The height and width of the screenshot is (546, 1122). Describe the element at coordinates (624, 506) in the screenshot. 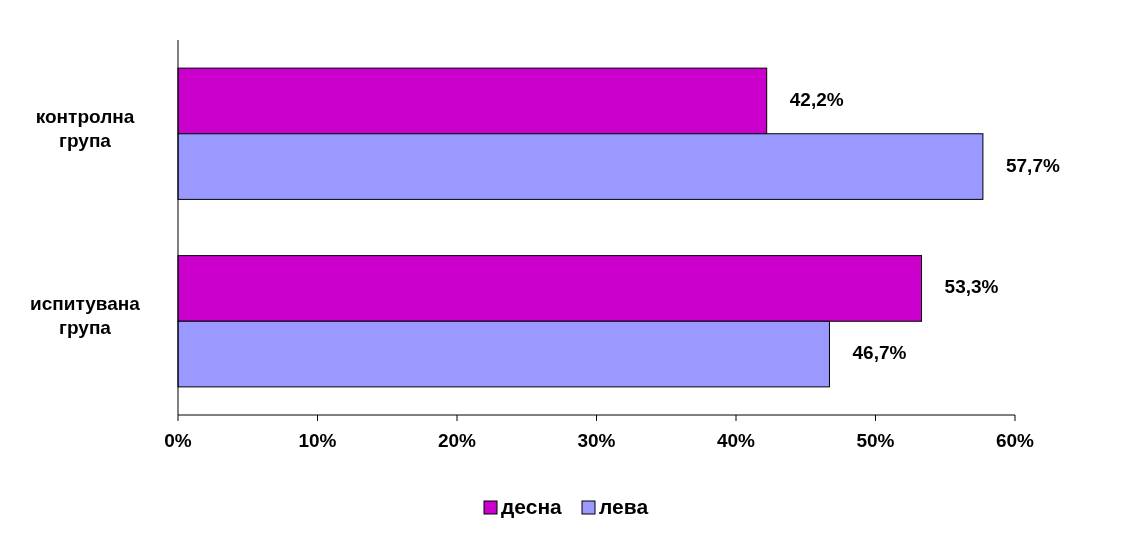

I see `legend-label: лева` at that location.